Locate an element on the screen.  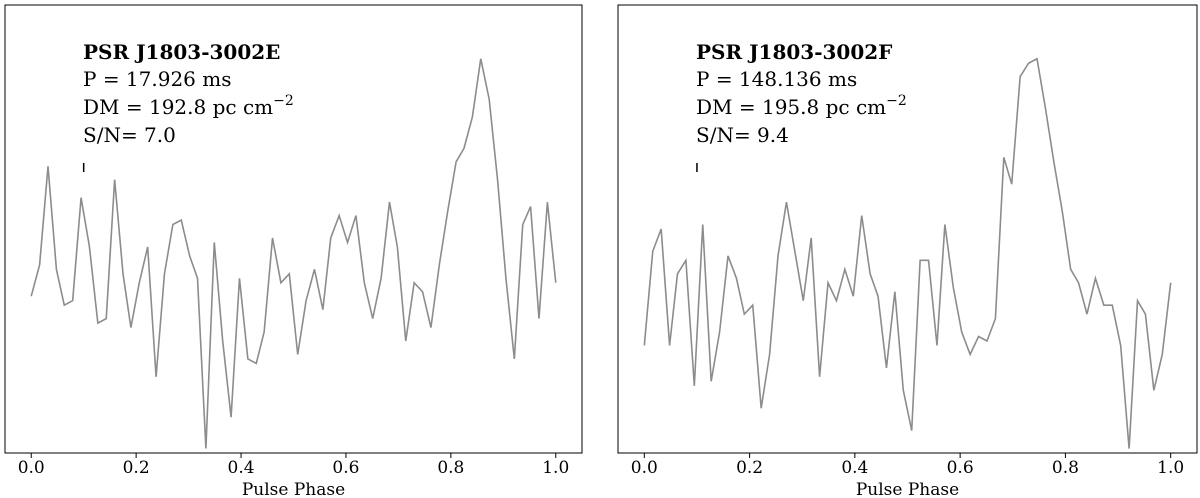
annotation: S/N= 9.4 is located at coordinates (742, 135).